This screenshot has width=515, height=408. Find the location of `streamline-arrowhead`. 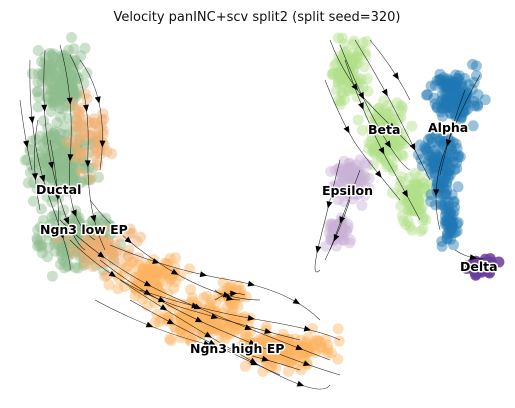

streamline-arrowhead is located at coordinates (85, 108).